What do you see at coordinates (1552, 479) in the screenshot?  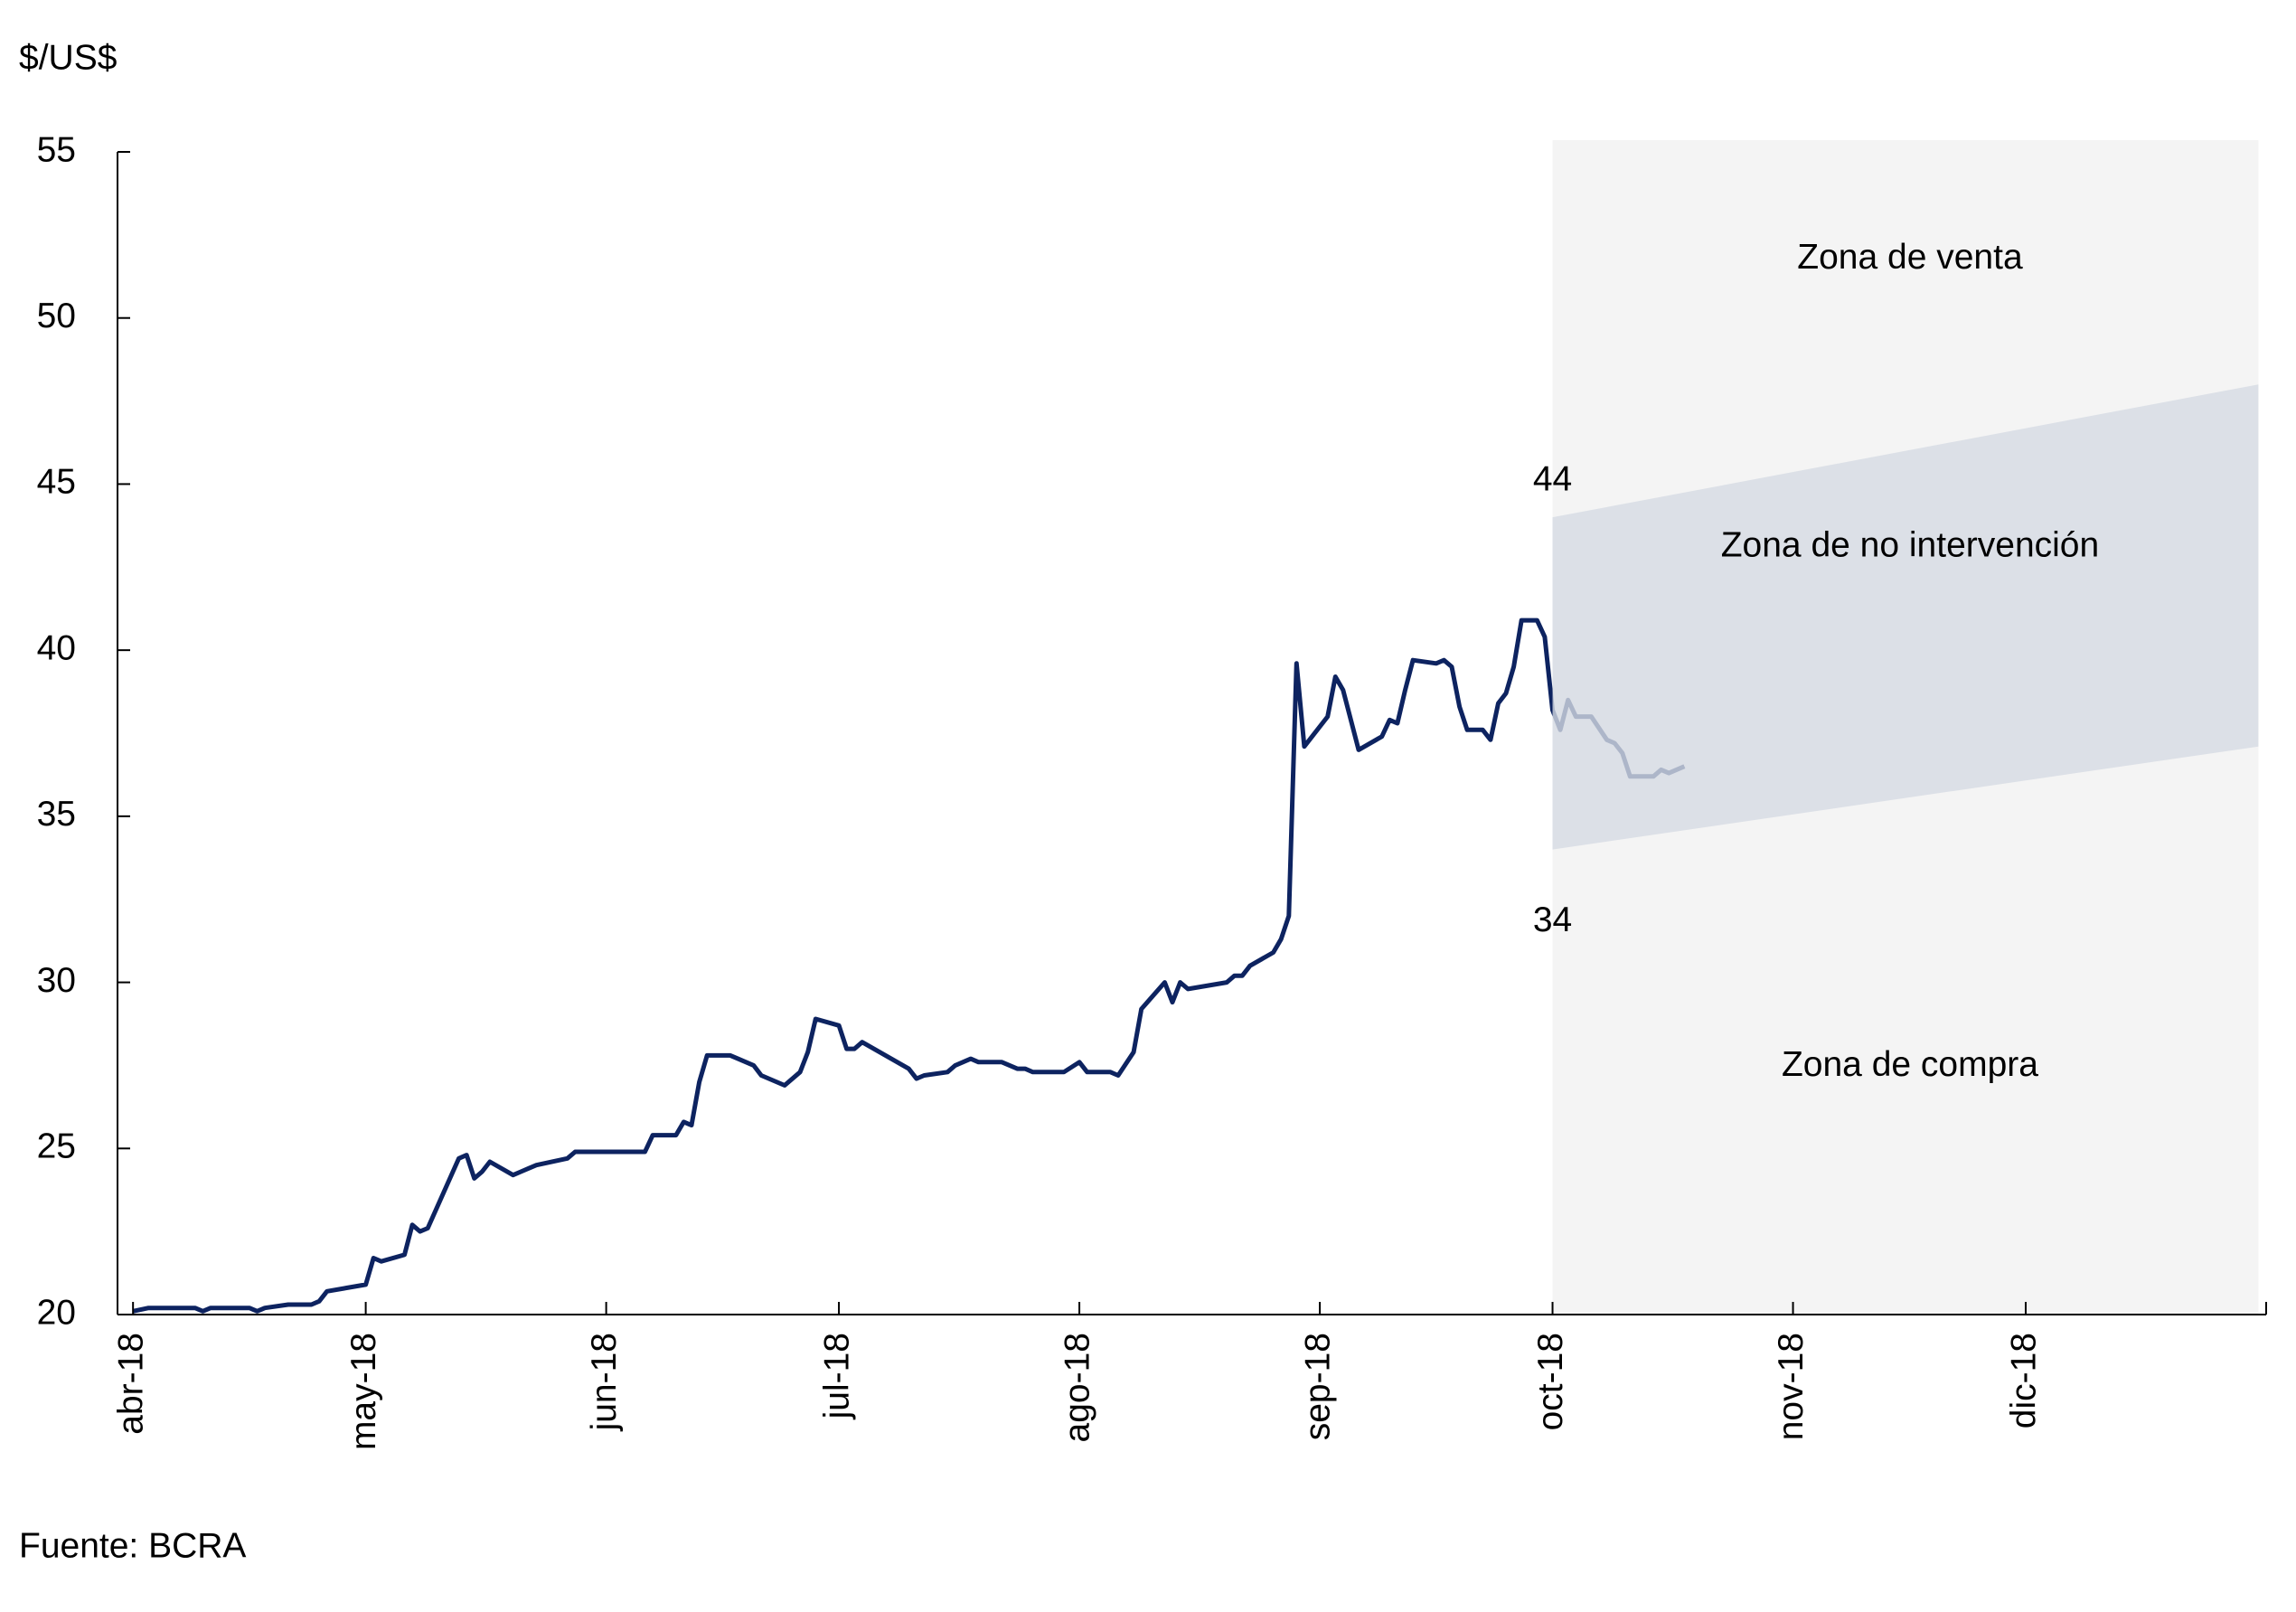 I see `band-upper-label: 44` at bounding box center [1552, 479].